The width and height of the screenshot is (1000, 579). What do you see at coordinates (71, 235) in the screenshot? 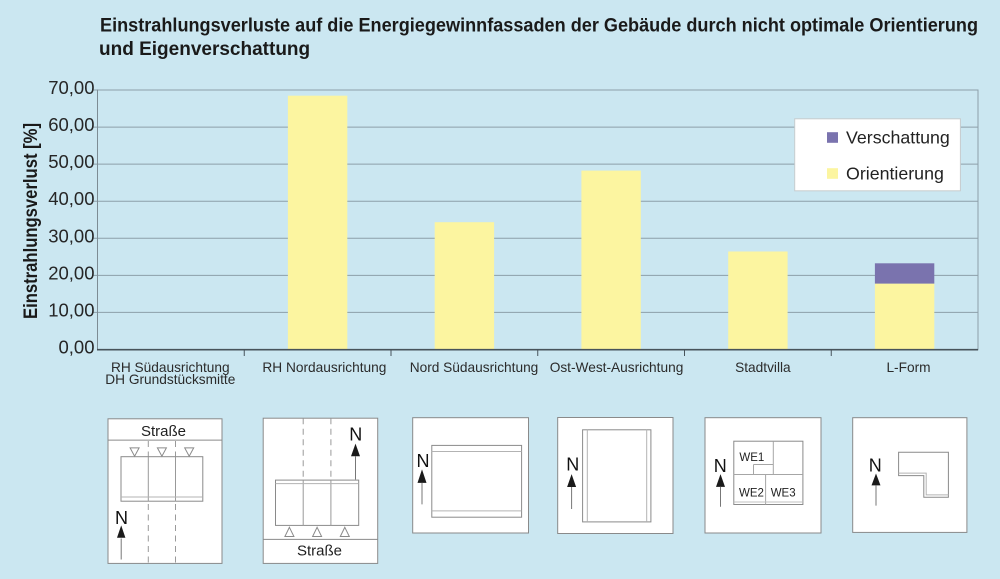
I see `svg-text: 30,00` at bounding box center [71, 235].